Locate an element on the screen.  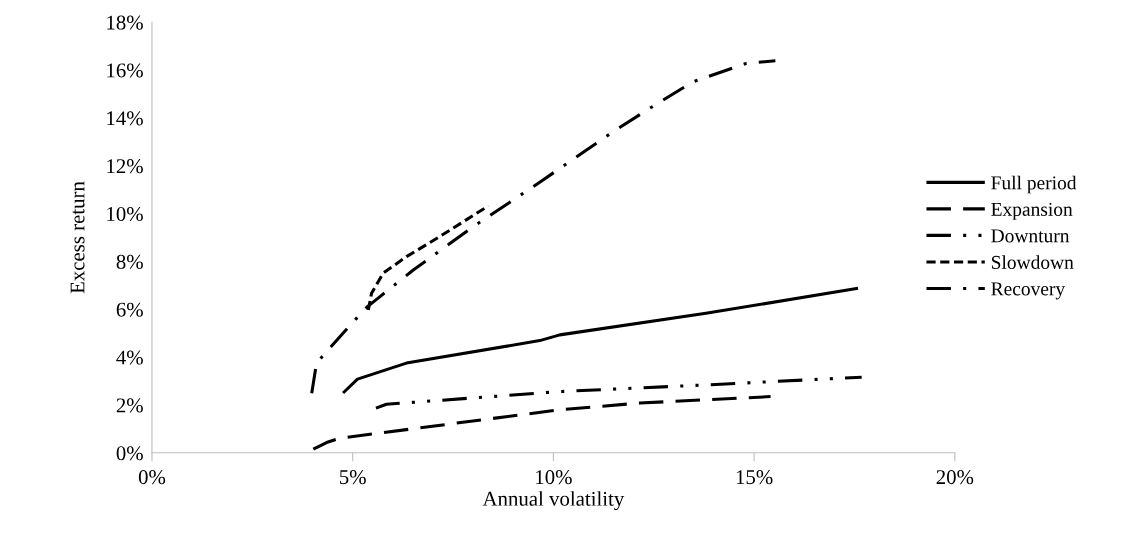
x-tick-label: 20% is located at coordinates (955, 477).